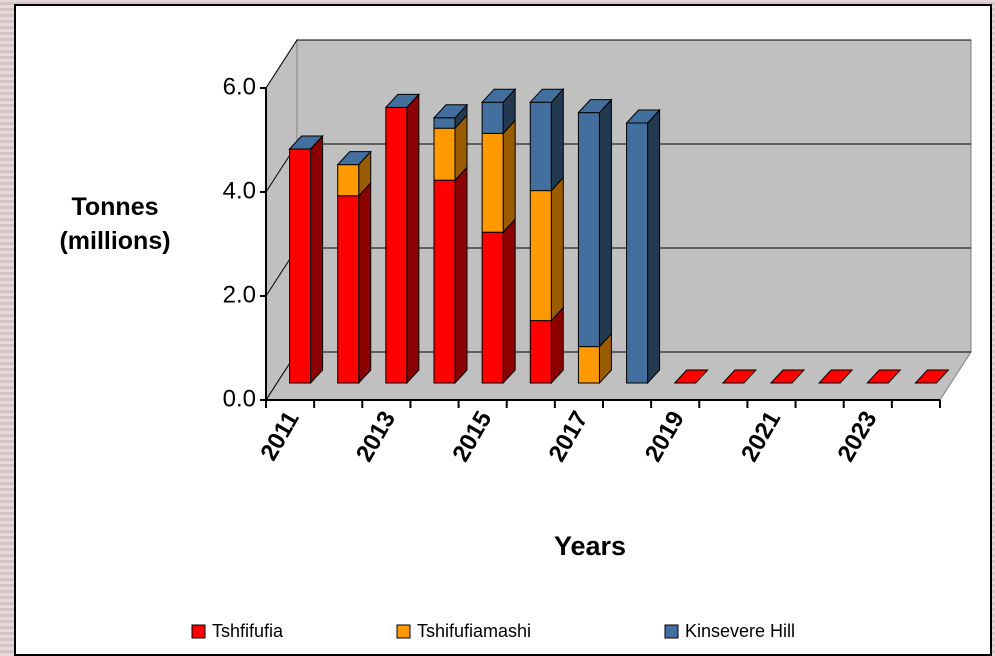  Describe the element at coordinates (761, 437) in the screenshot. I see `x-tick-label: 2021` at that location.